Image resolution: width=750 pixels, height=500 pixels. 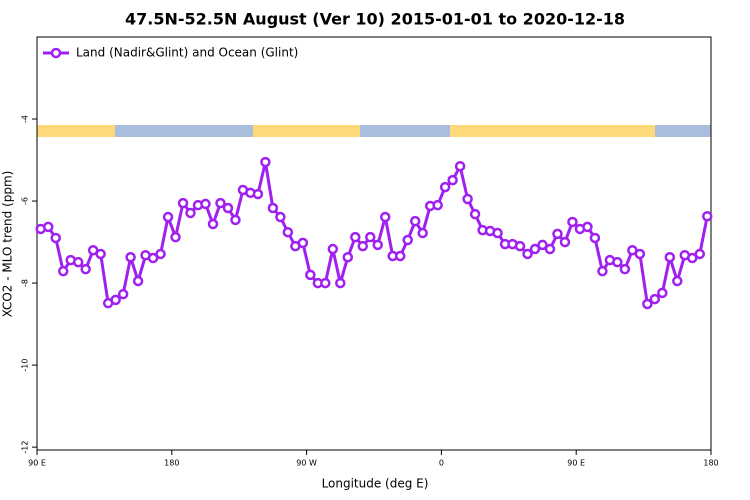 I want to click on y-tick-label: -4, so click(x=25, y=119).